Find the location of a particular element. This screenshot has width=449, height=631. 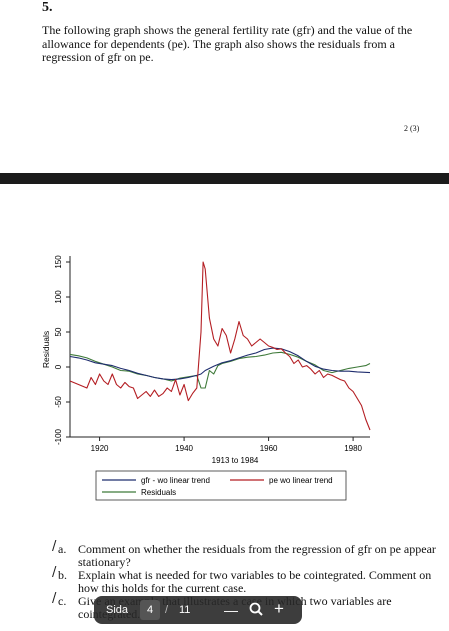

x-tick-label: 1940 is located at coordinates (184, 448).